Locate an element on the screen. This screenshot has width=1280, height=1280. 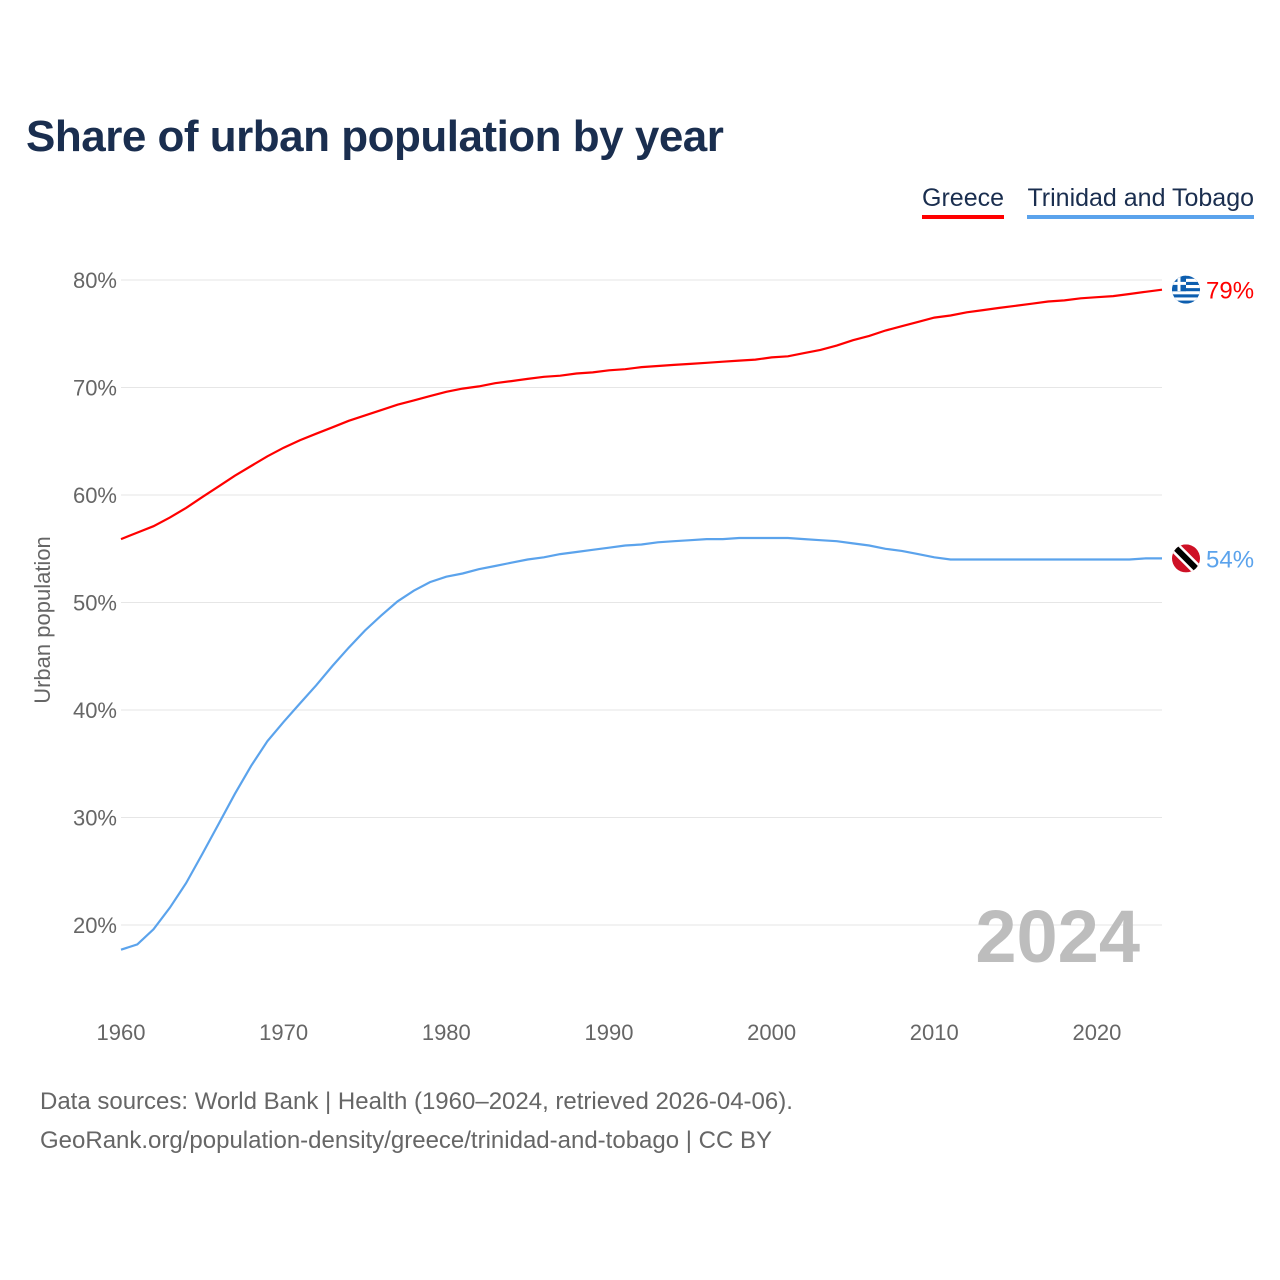
x-tick-label: 2000 is located at coordinates (771, 1032).